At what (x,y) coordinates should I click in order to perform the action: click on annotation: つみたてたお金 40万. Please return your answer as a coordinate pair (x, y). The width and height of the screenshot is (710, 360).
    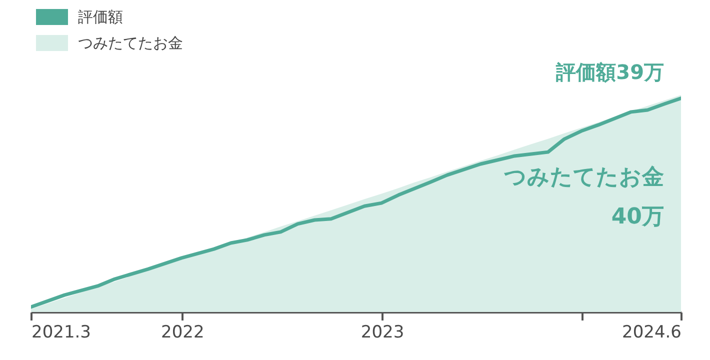
    Looking at the image, I should click on (584, 197).